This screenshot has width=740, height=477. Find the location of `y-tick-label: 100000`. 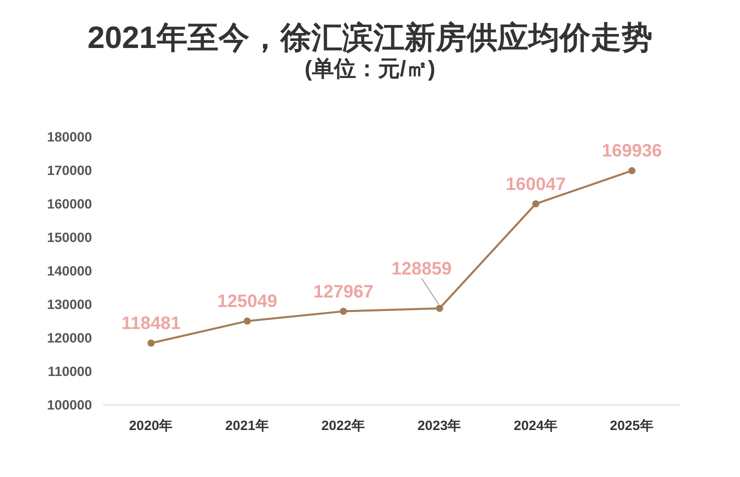

y-tick-label: 100000 is located at coordinates (69, 405).